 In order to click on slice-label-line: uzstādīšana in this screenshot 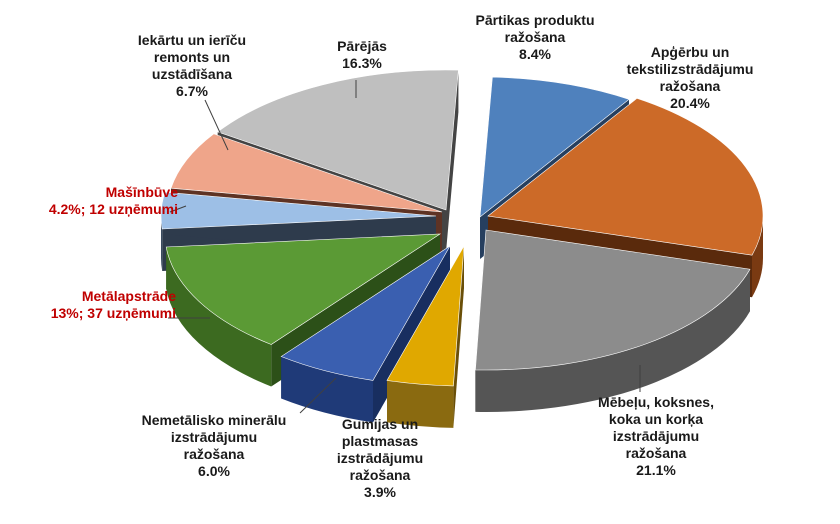, I will do `click(192, 74)`.